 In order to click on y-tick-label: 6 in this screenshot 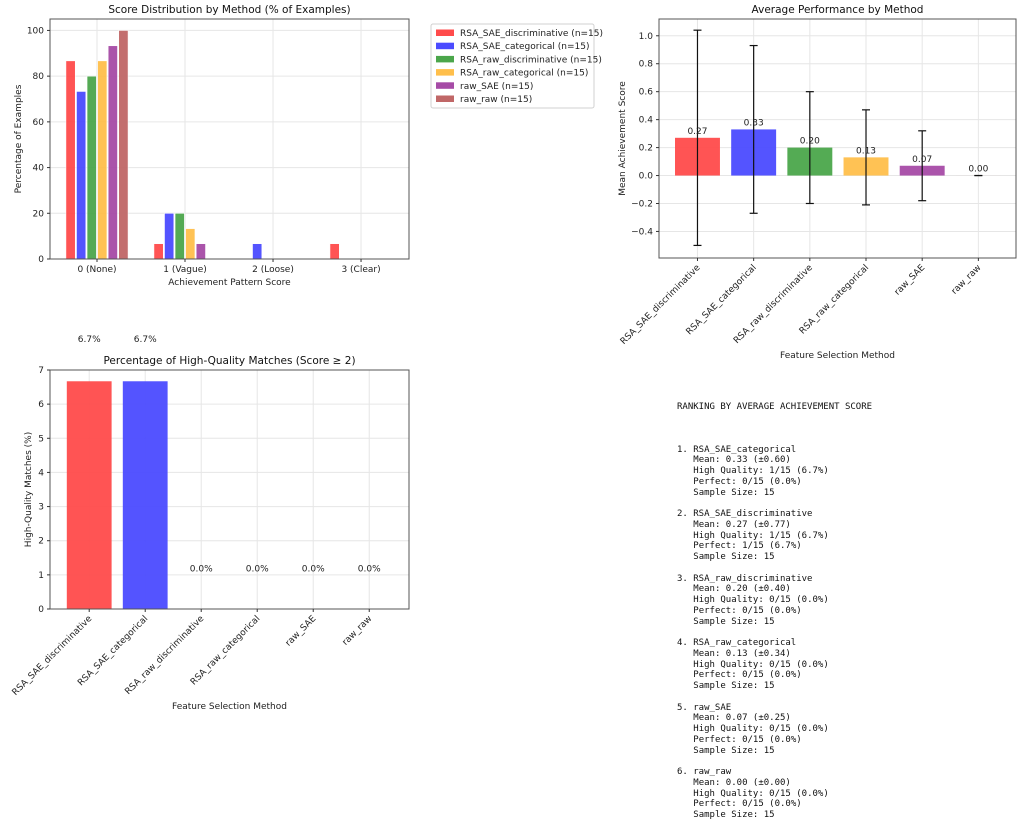, I will do `click(41, 405)`.